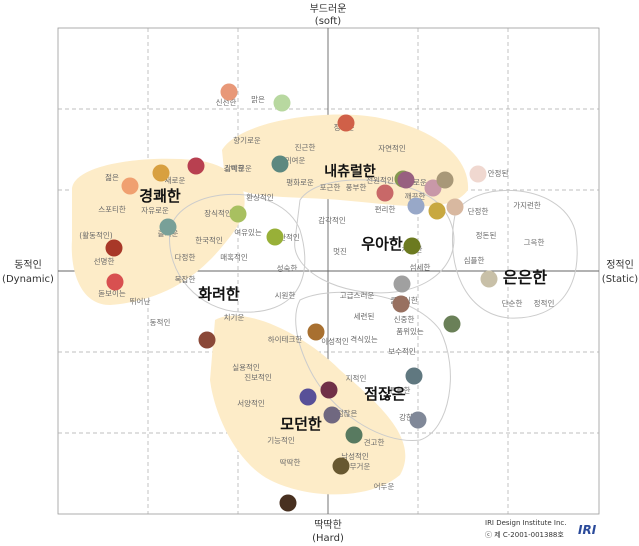  Describe the element at coordinates (512, 303) in the screenshot. I see `adjective-word: 단순한` at that location.